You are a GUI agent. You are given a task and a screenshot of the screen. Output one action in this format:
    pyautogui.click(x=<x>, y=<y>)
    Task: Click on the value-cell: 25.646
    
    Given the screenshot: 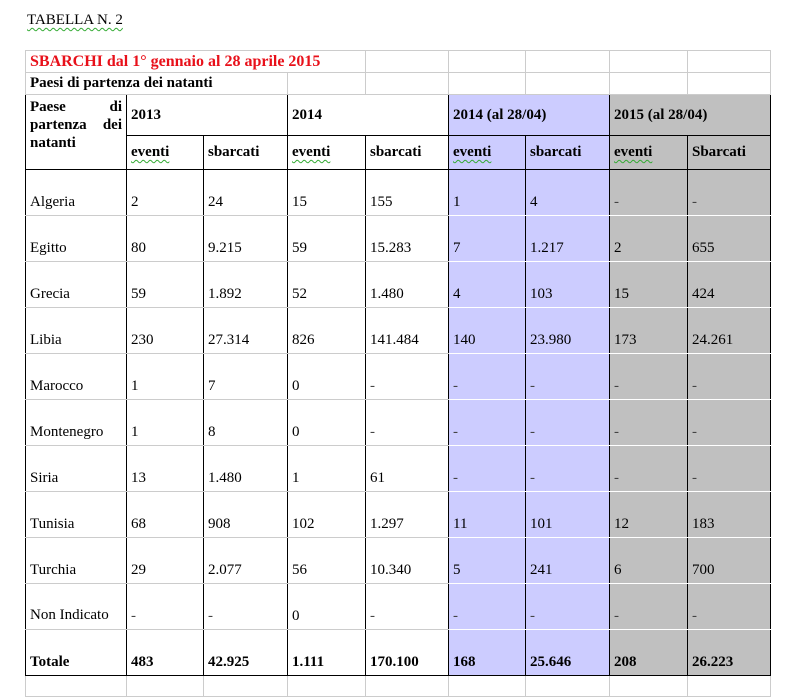 What is the action you would take?
    pyautogui.click(x=567, y=652)
    